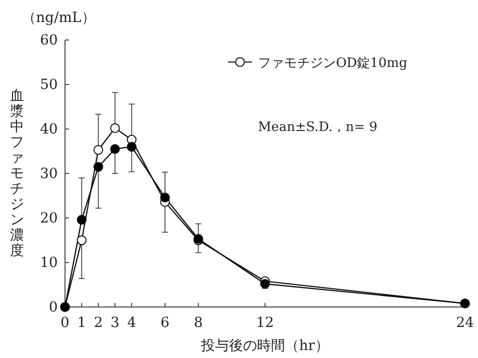 The width and height of the screenshot is (478, 358). Describe the element at coordinates (318, 127) in the screenshot. I see `annotation: Mean±S.D.，n= 9` at that location.